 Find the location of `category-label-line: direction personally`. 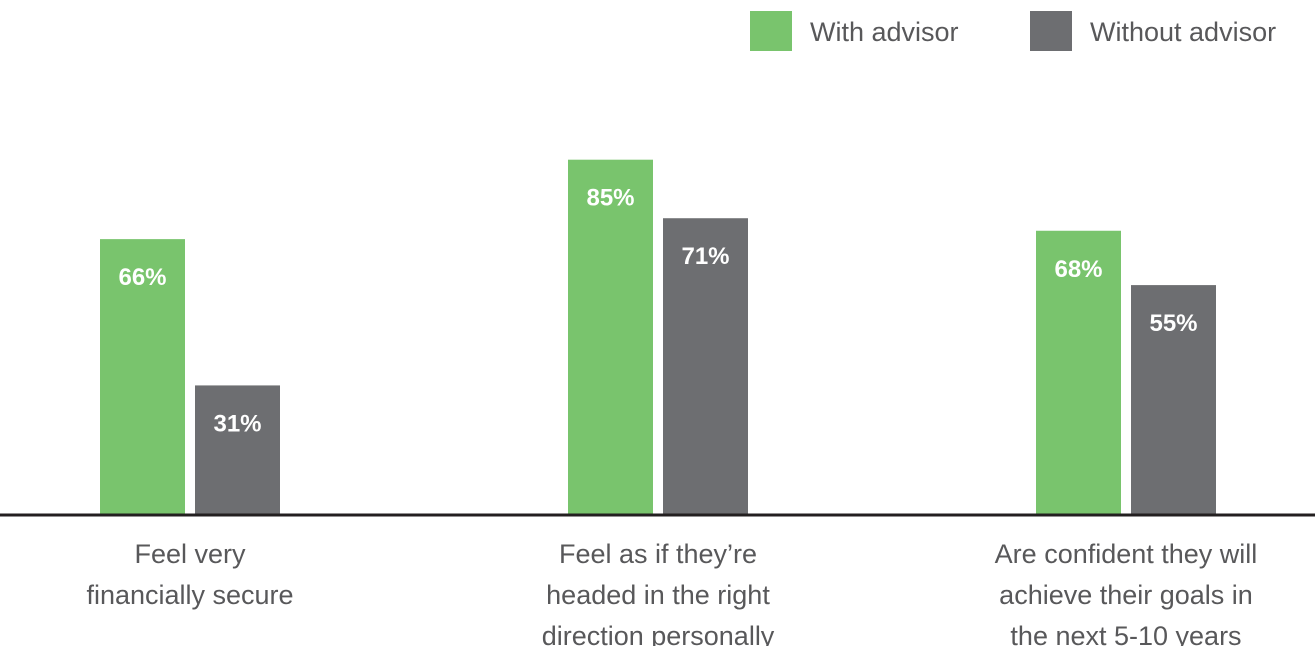

category-label-line: direction personally is located at coordinates (658, 633).